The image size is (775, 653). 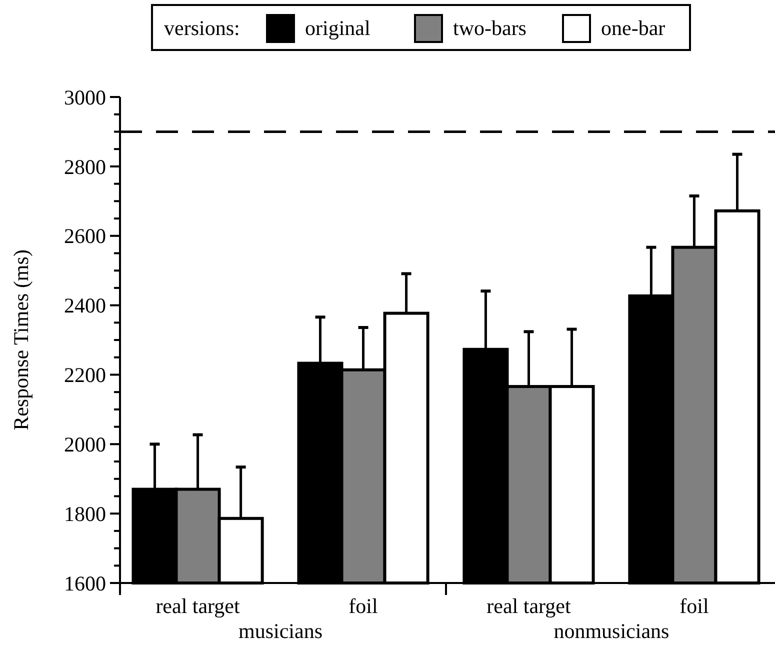 I want to click on legend-label: two-bars, so click(x=489, y=28).